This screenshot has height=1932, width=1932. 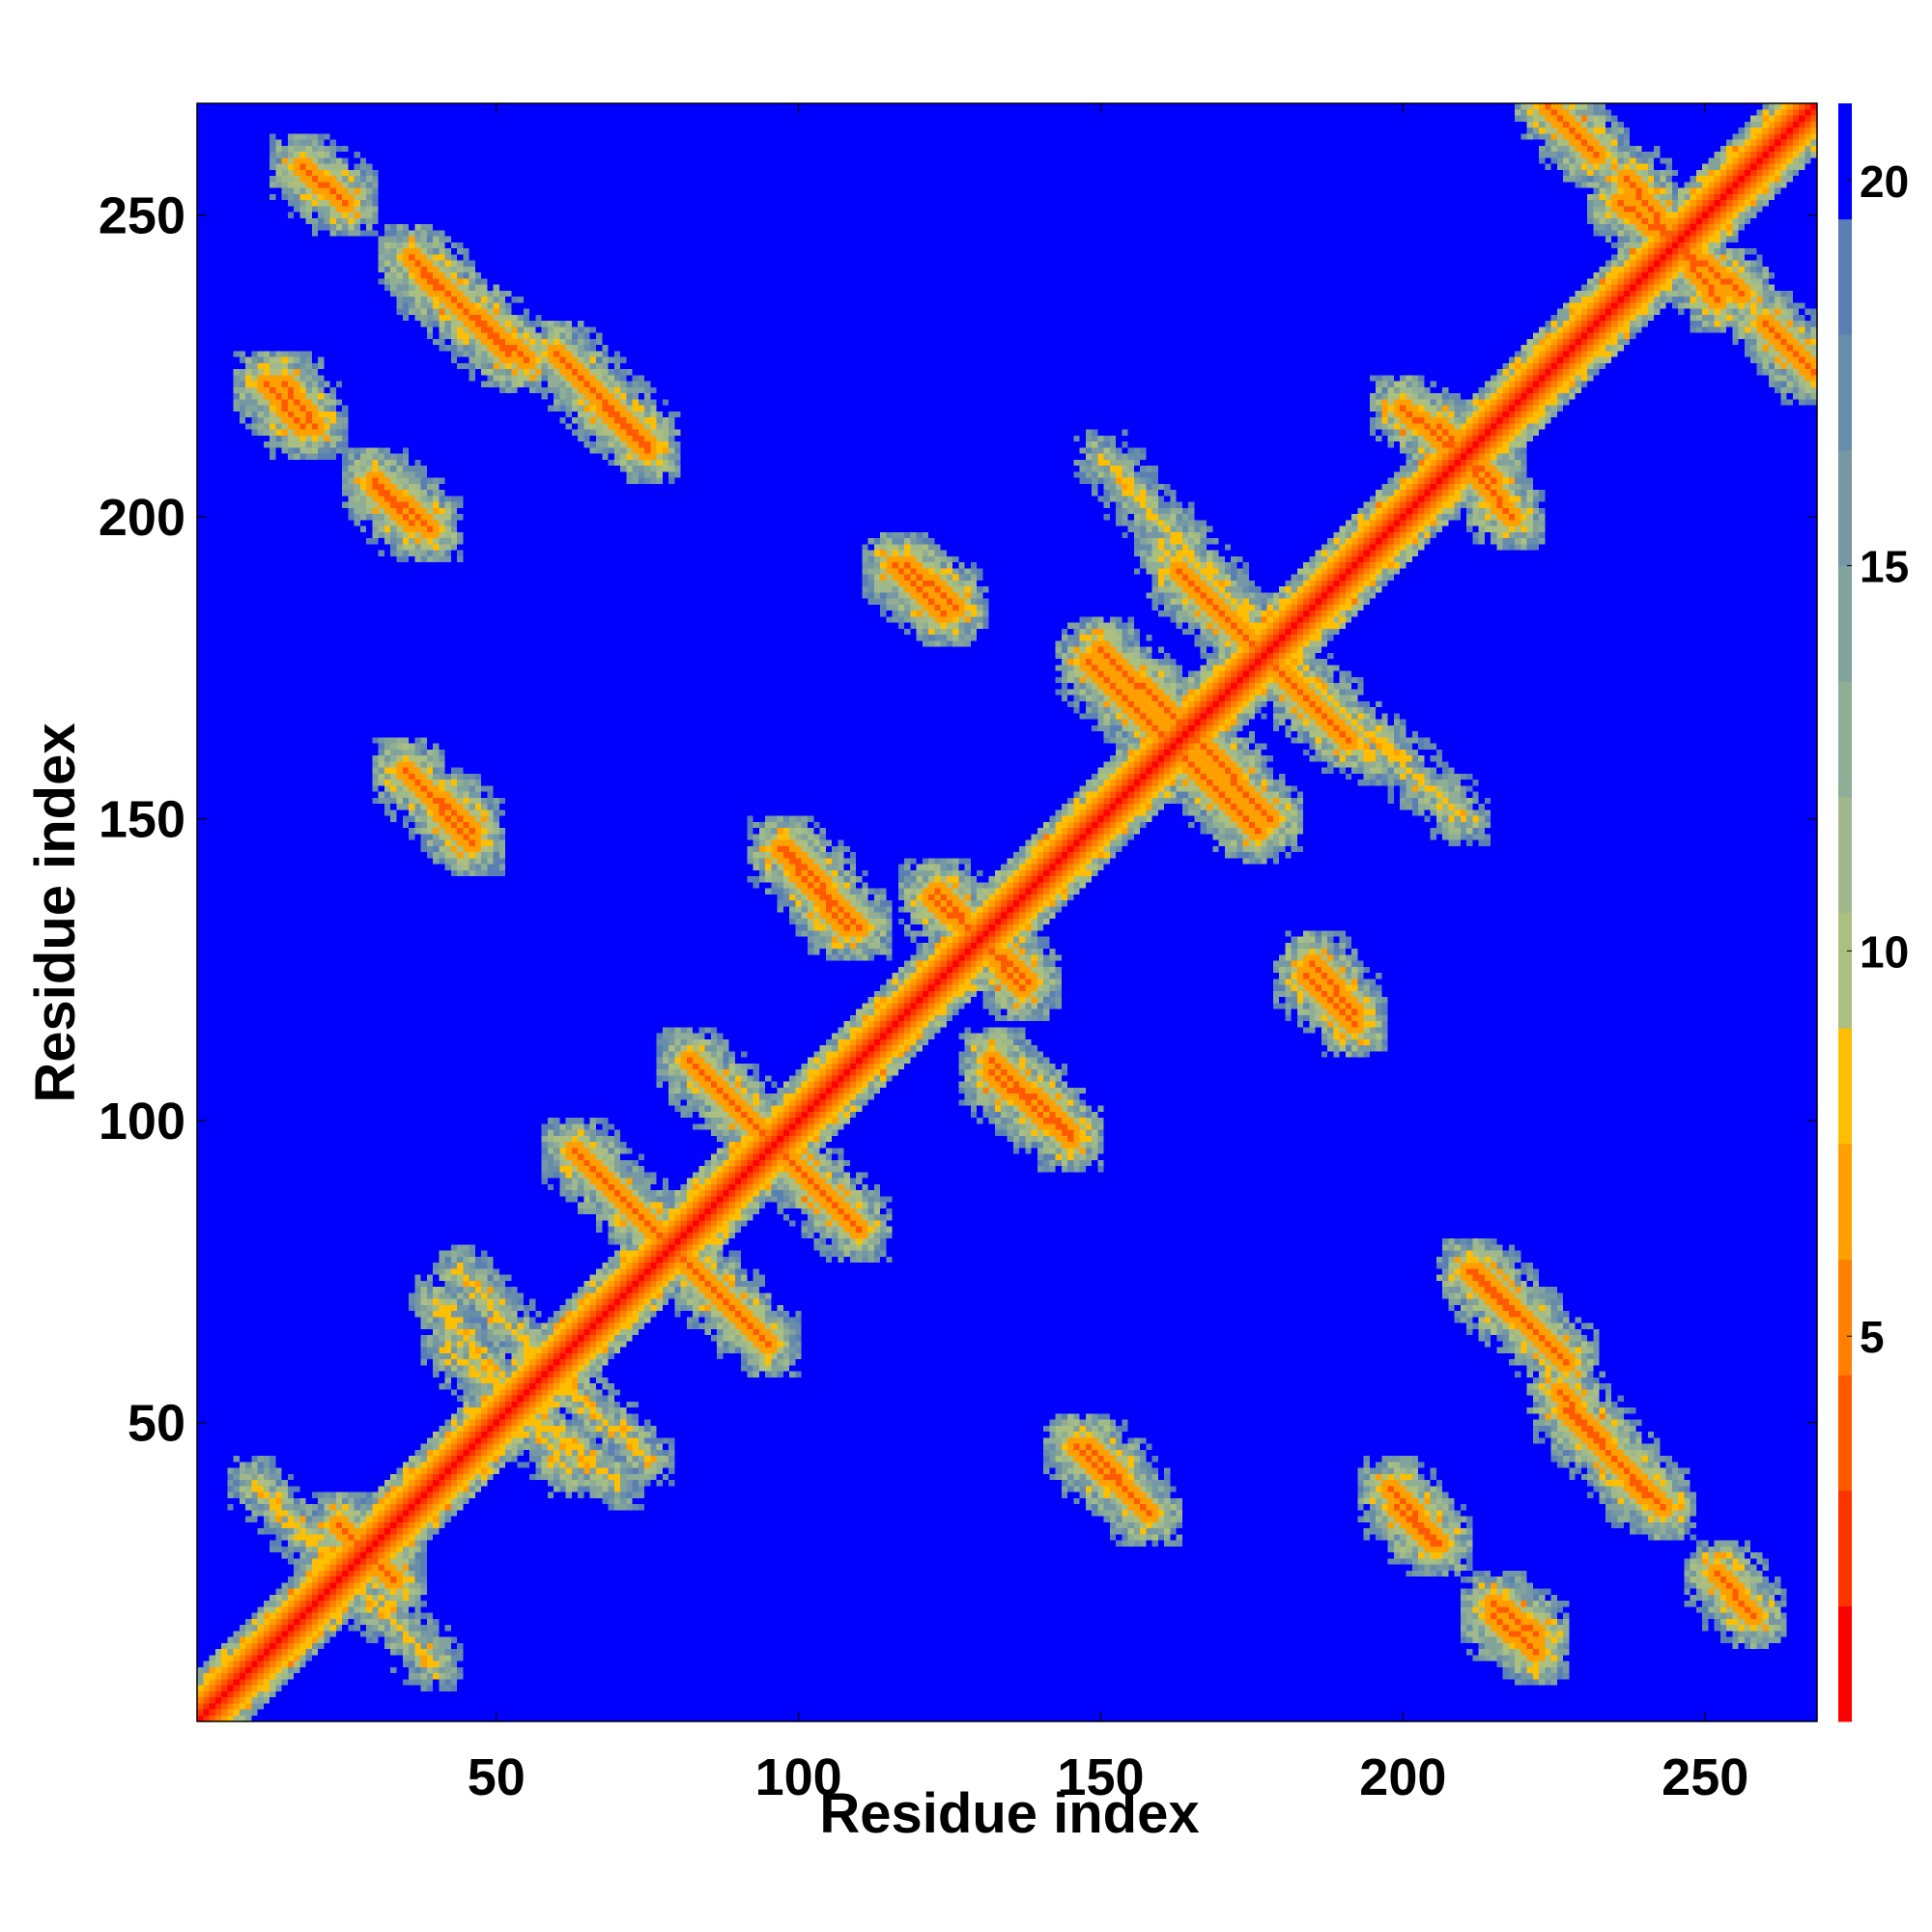 I want to click on y-tick-label: 100, so click(x=142, y=1122).